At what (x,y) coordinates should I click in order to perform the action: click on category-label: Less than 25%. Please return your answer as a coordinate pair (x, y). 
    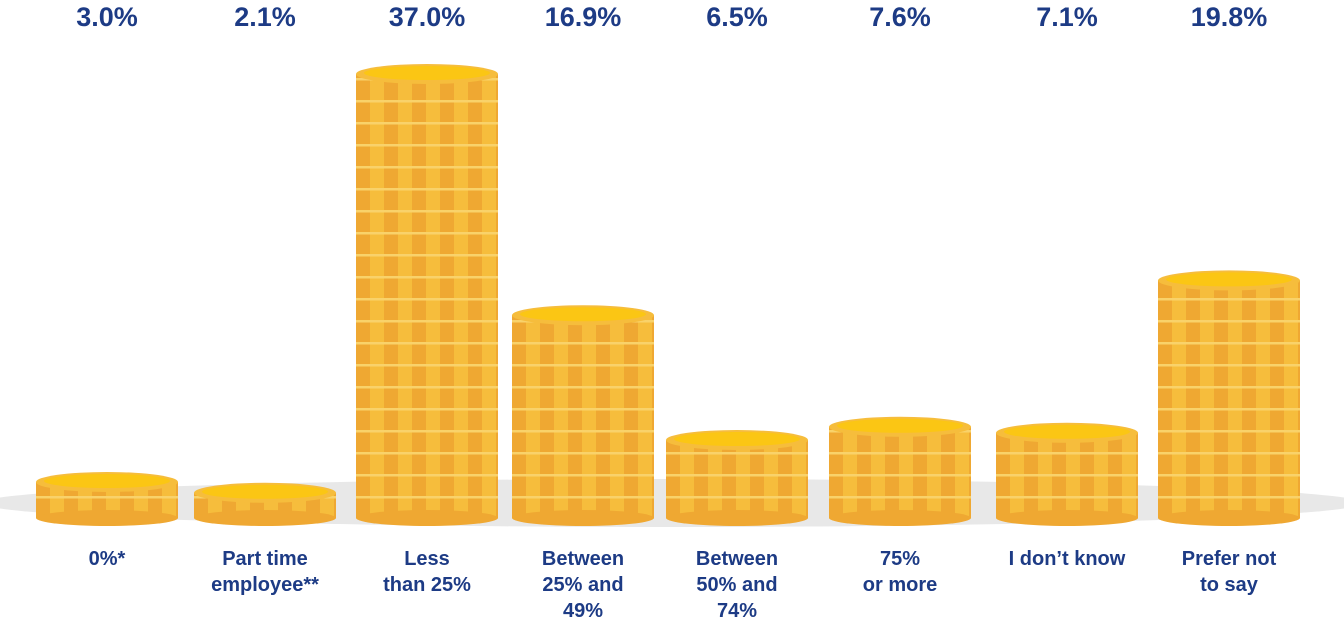
    Looking at the image, I should click on (427, 572).